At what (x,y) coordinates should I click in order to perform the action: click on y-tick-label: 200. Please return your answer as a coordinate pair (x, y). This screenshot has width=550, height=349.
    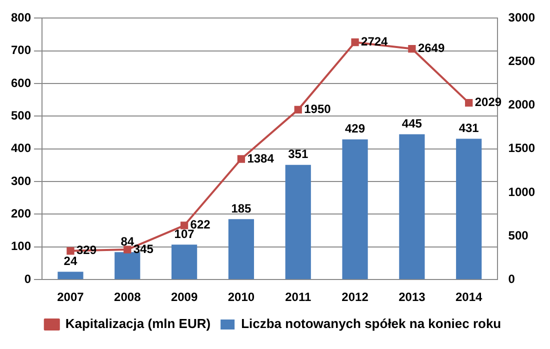
    Looking at the image, I should click on (21, 213).